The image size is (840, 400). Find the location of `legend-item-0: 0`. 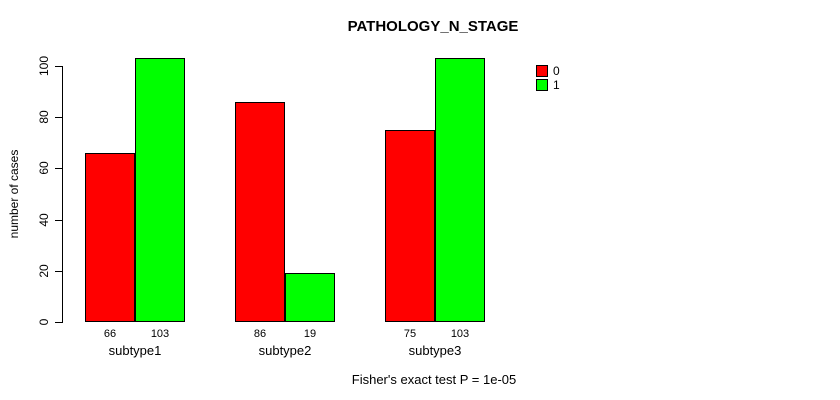

legend-item-0: 0 is located at coordinates (548, 71).